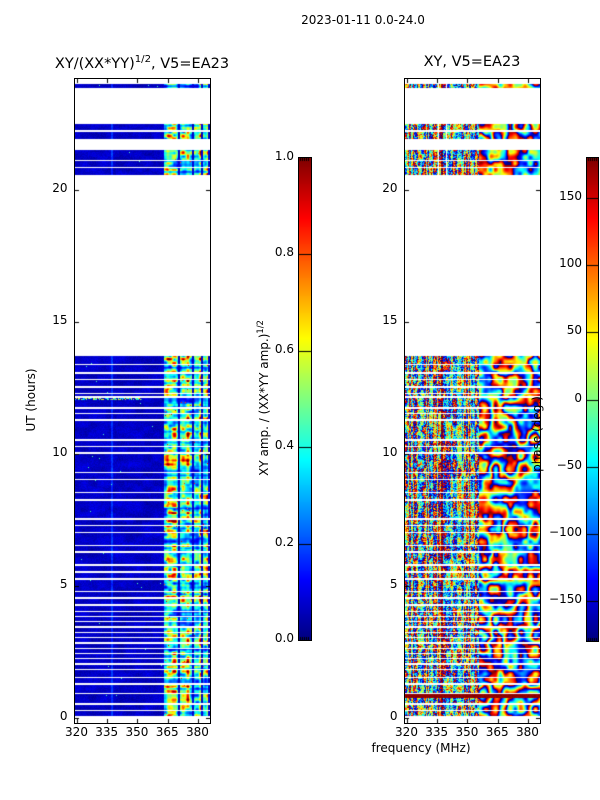 The image size is (600, 800). Describe the element at coordinates (570, 263) in the screenshot. I see `phase-colorbar-tick-label: 100` at that location.